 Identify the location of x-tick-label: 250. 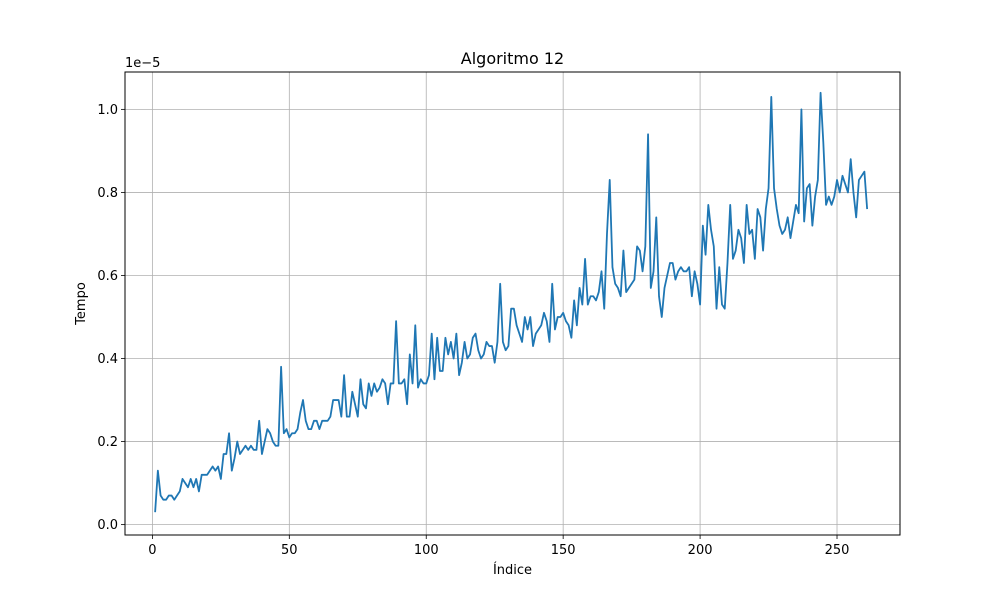
(837, 550).